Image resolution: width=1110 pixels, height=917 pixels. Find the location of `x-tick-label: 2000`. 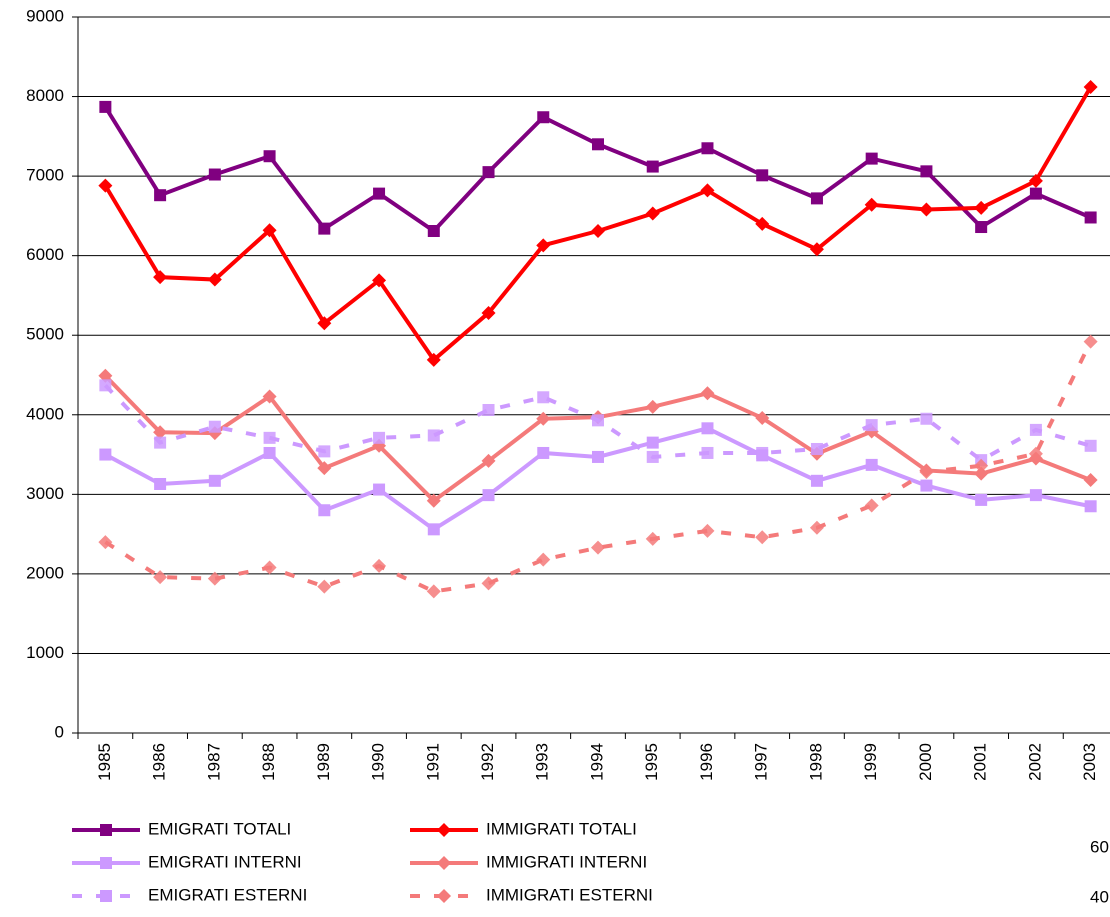

x-tick-label: 2000 is located at coordinates (925, 762).